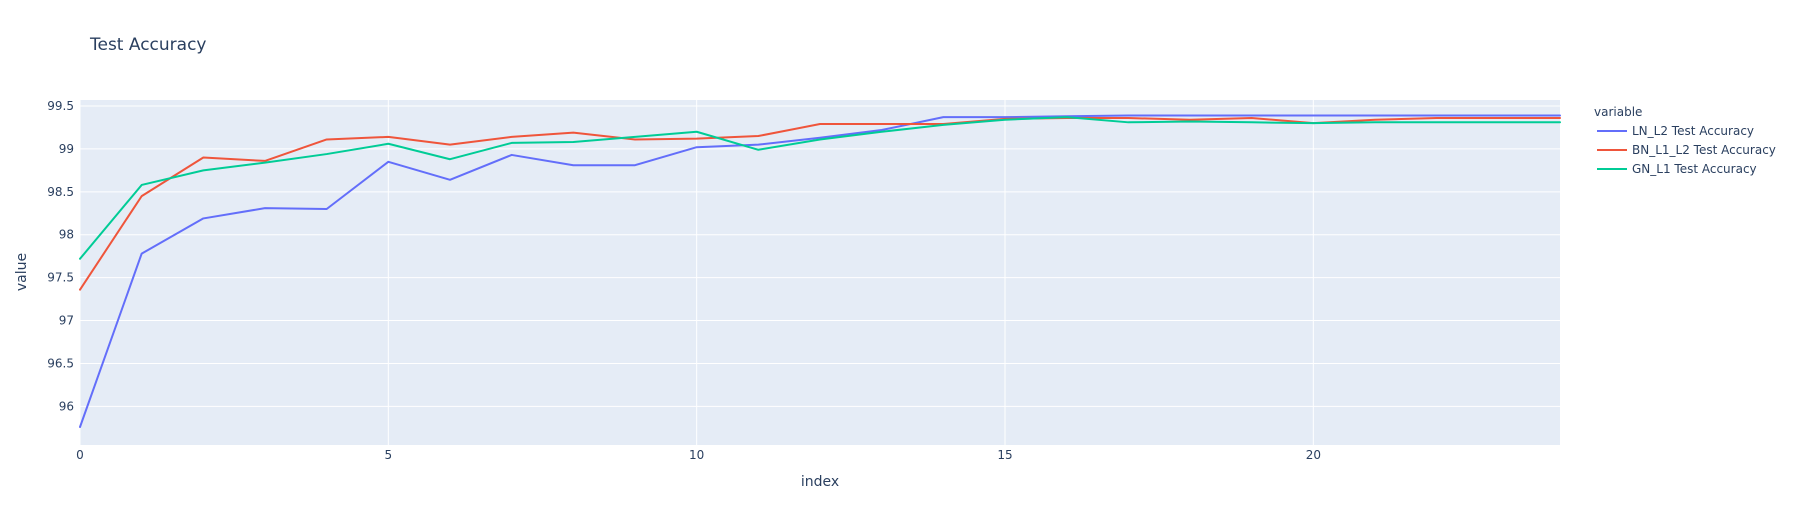  I want to click on legend-item-1: BN_L1_L2 Test Accuracy, so click(1686, 150).